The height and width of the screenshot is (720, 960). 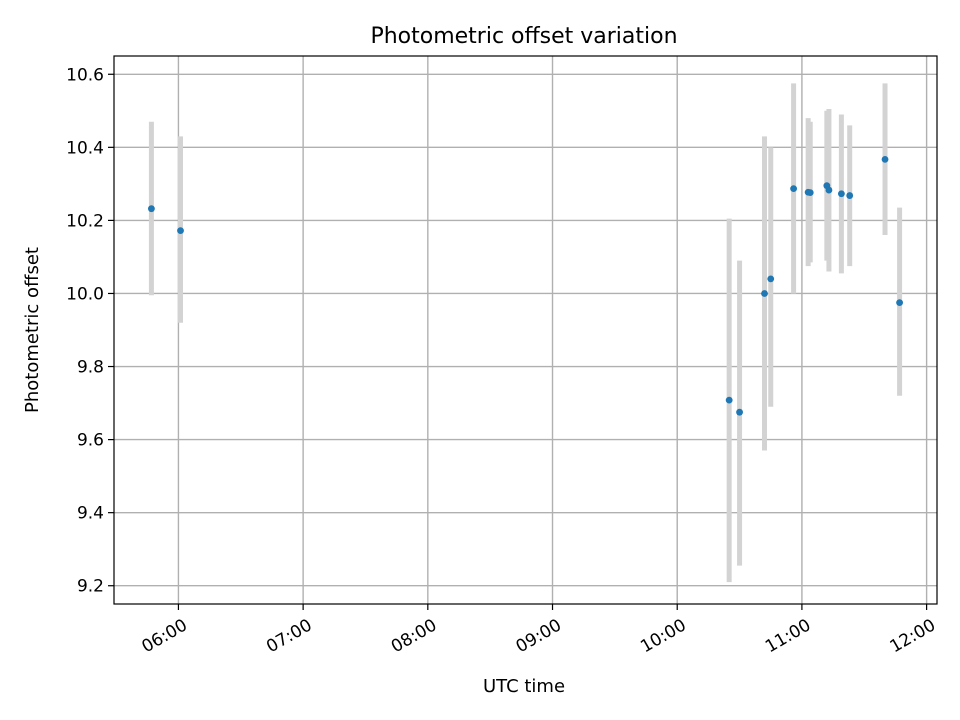 I want to click on y-tick-label: 9.4, so click(x=90, y=514).